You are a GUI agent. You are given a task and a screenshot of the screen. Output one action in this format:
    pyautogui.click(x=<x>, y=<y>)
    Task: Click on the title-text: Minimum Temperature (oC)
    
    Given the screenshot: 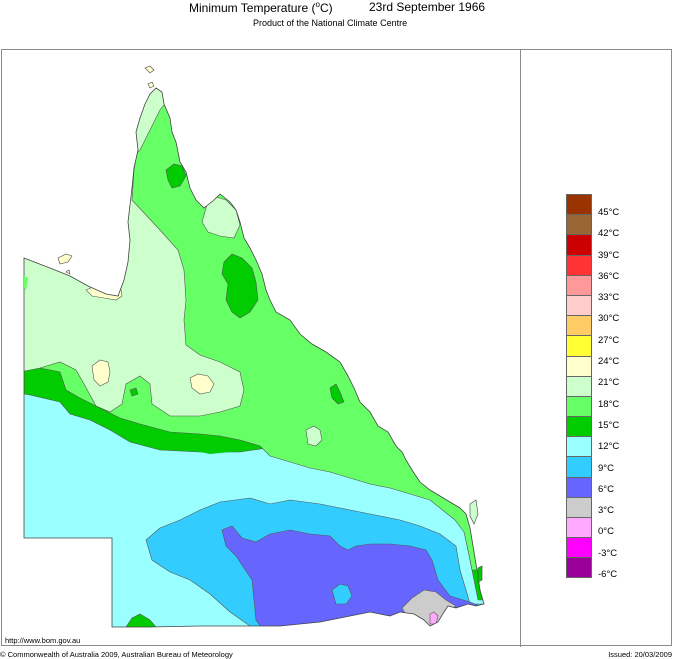 What is the action you would take?
    pyautogui.click(x=261, y=7)
    